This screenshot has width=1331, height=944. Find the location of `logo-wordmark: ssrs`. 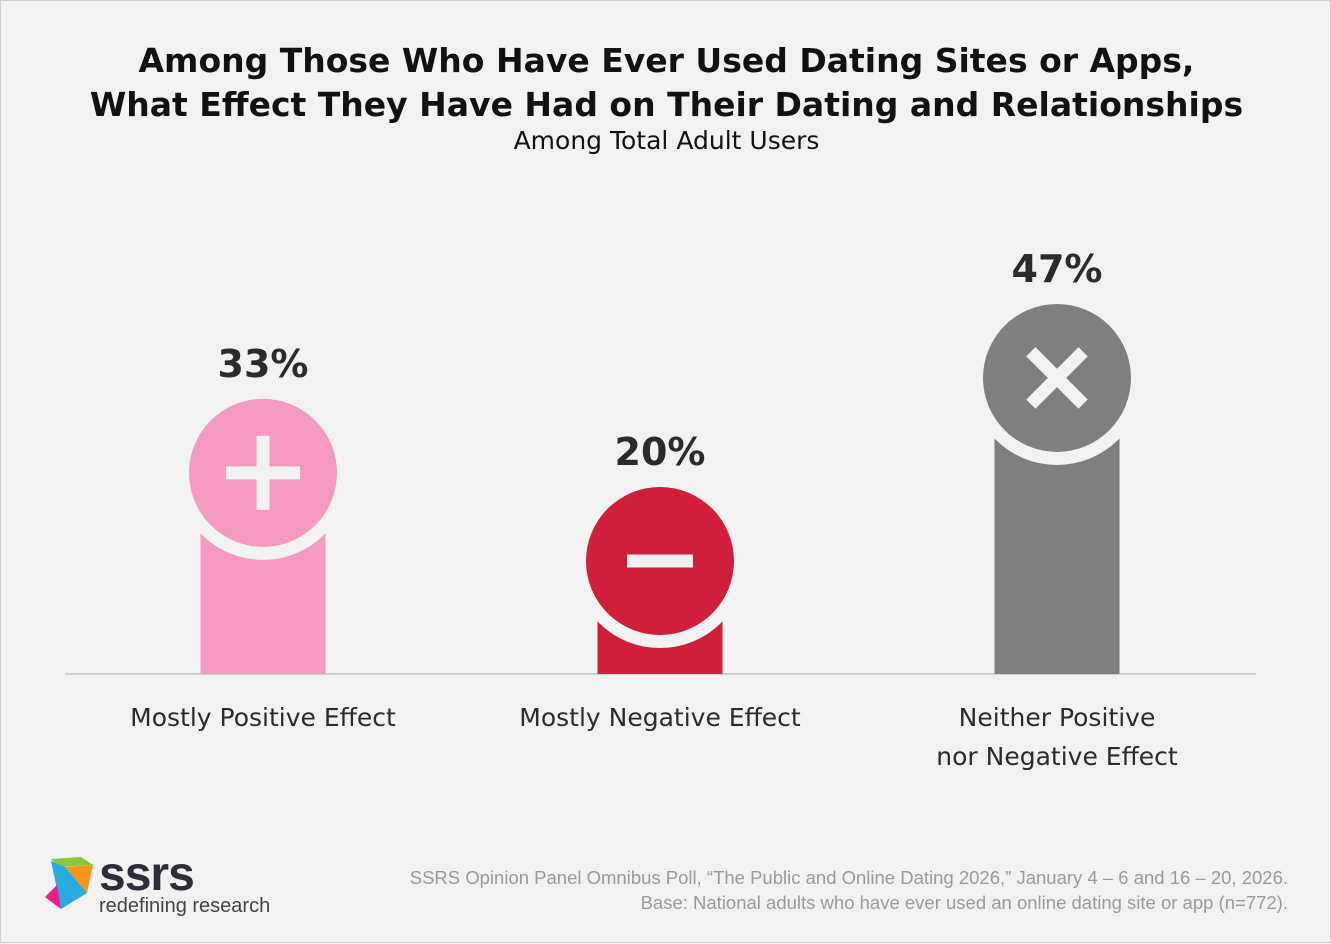

logo-wordmark: ssrs is located at coordinates (147, 874).